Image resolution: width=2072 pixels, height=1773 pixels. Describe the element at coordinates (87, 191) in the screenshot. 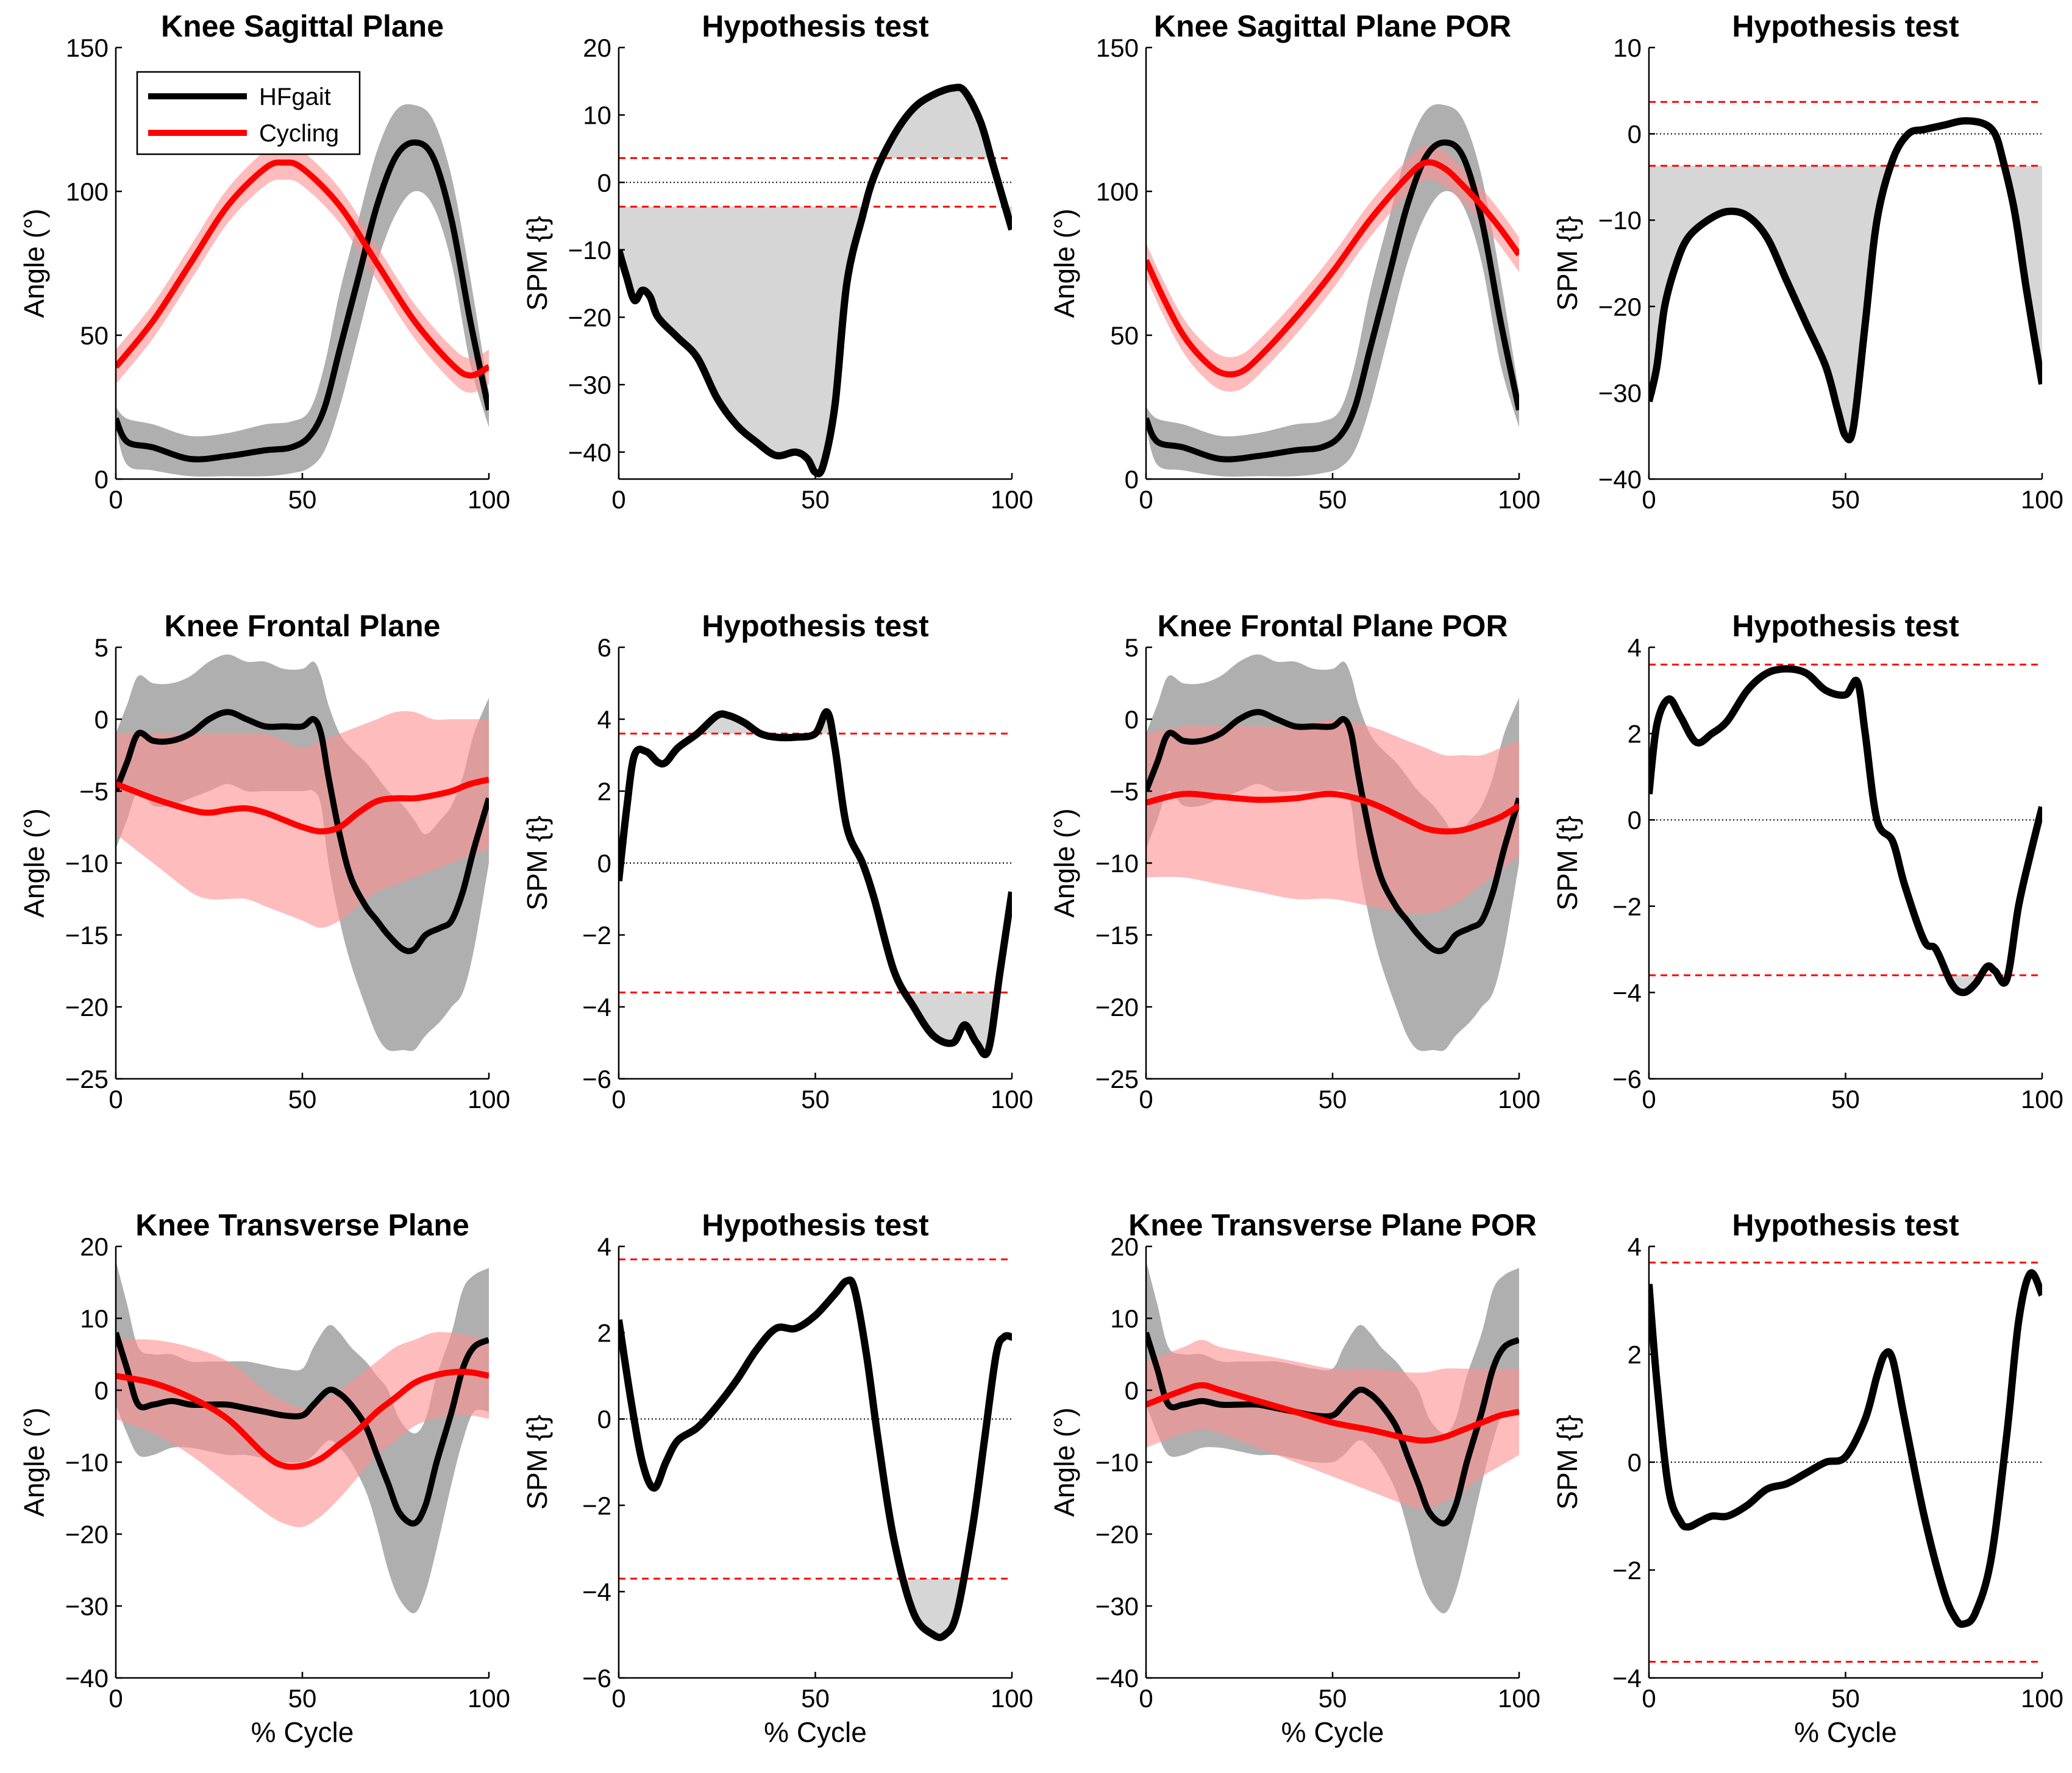

I see `y-tick-label: 100` at that location.